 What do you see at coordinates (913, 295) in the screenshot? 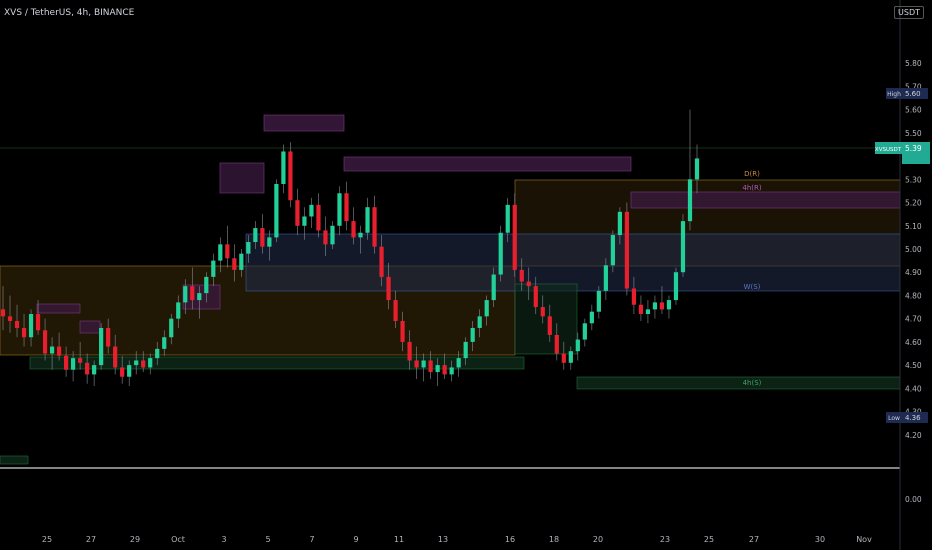
I see `y-tick-label: 4.80` at bounding box center [913, 295].